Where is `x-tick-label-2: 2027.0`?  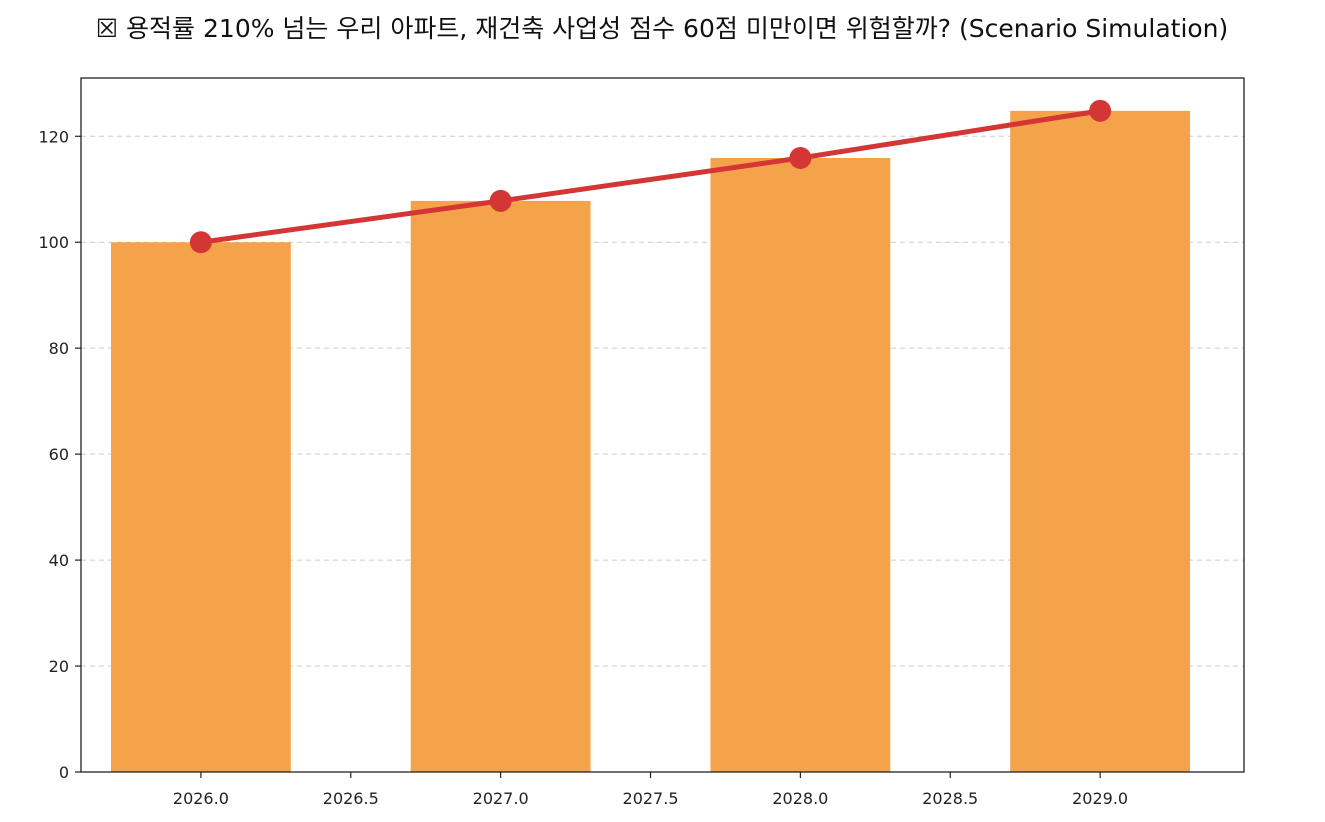 x-tick-label-2: 2027.0 is located at coordinates (501, 798).